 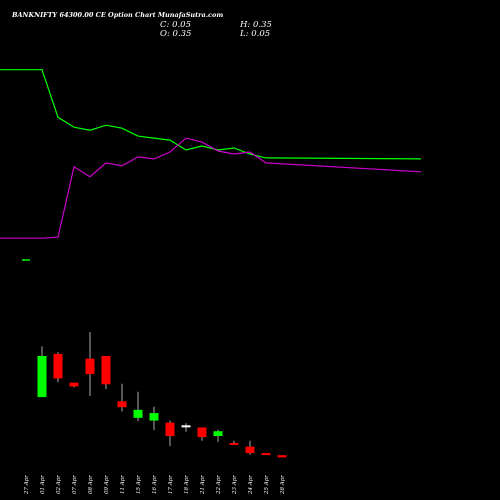 I want to click on x-tick-label: 01 Apr, so click(x=43, y=484).